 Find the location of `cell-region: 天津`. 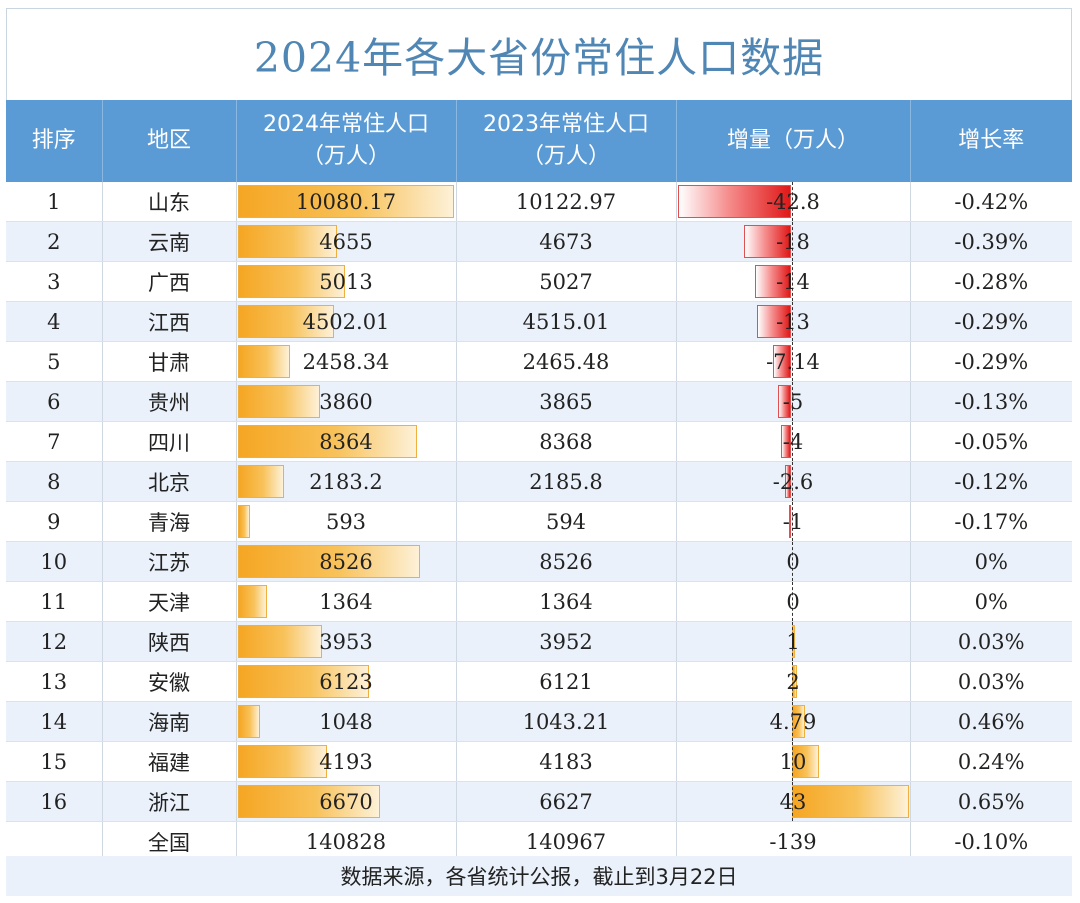

cell-region: 天津 is located at coordinates (169, 601).